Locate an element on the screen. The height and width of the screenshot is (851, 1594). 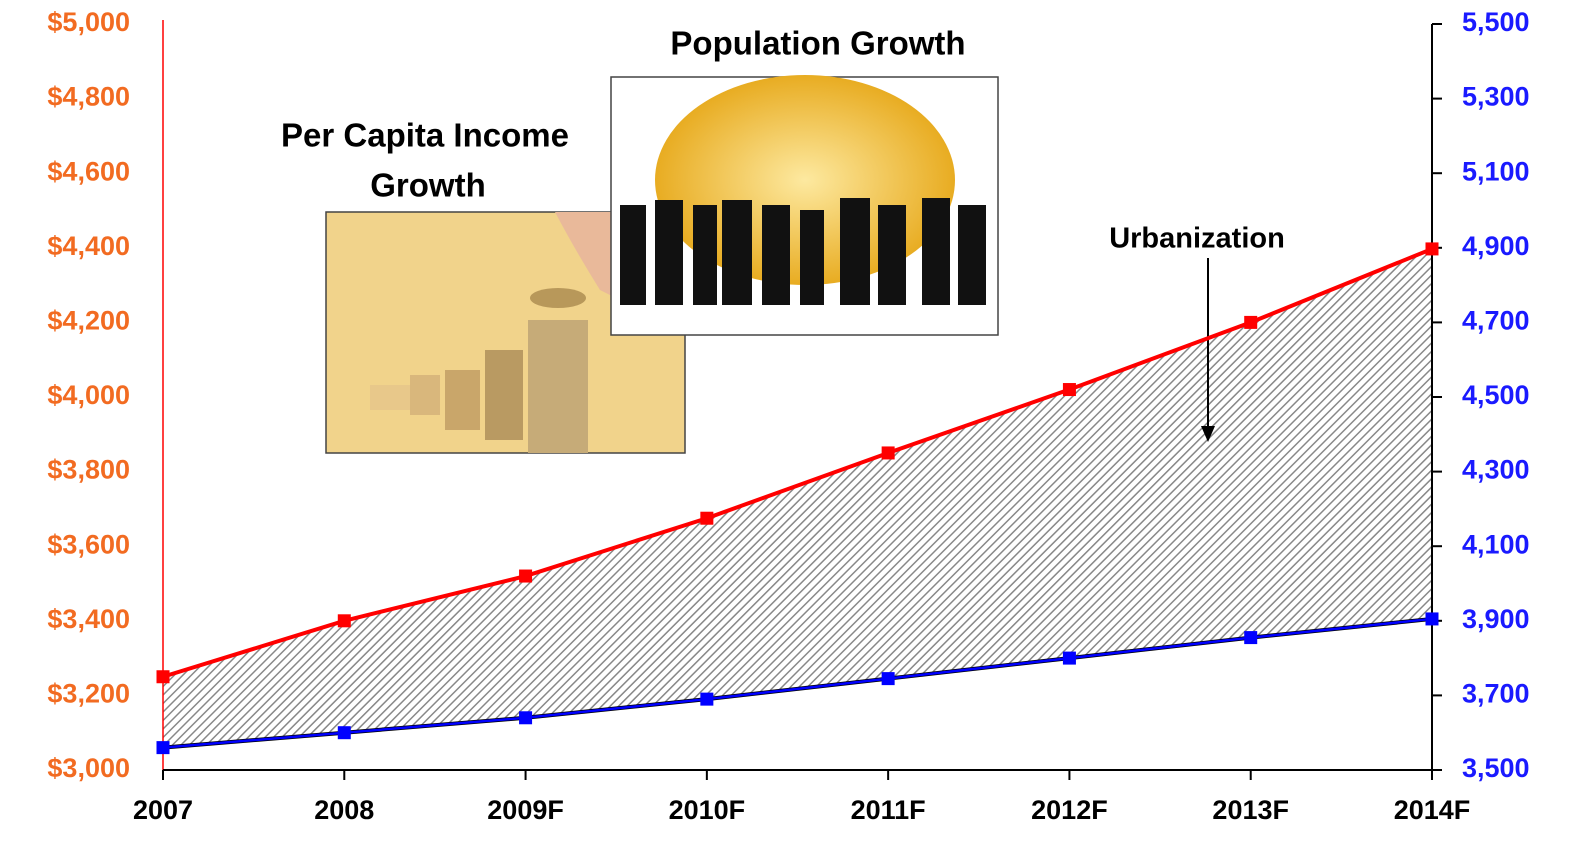
y2-tick-label: 3,500 is located at coordinates (1496, 768).